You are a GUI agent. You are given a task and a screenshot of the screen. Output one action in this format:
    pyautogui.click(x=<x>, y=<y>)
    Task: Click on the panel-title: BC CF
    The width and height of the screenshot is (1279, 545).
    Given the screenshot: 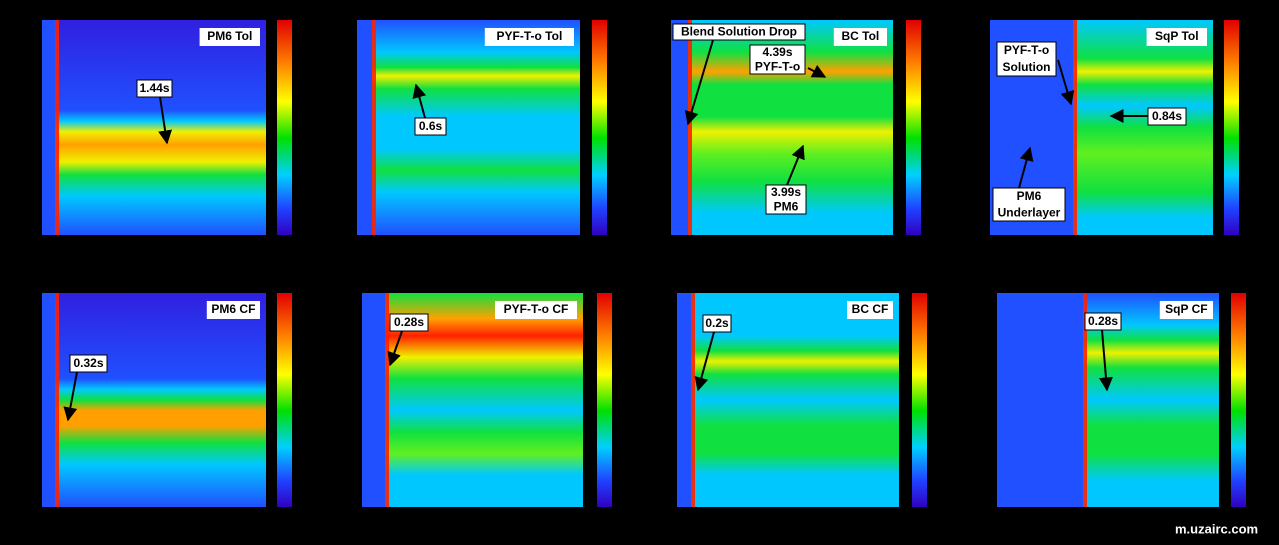 What is the action you would take?
    pyautogui.click(x=870, y=309)
    